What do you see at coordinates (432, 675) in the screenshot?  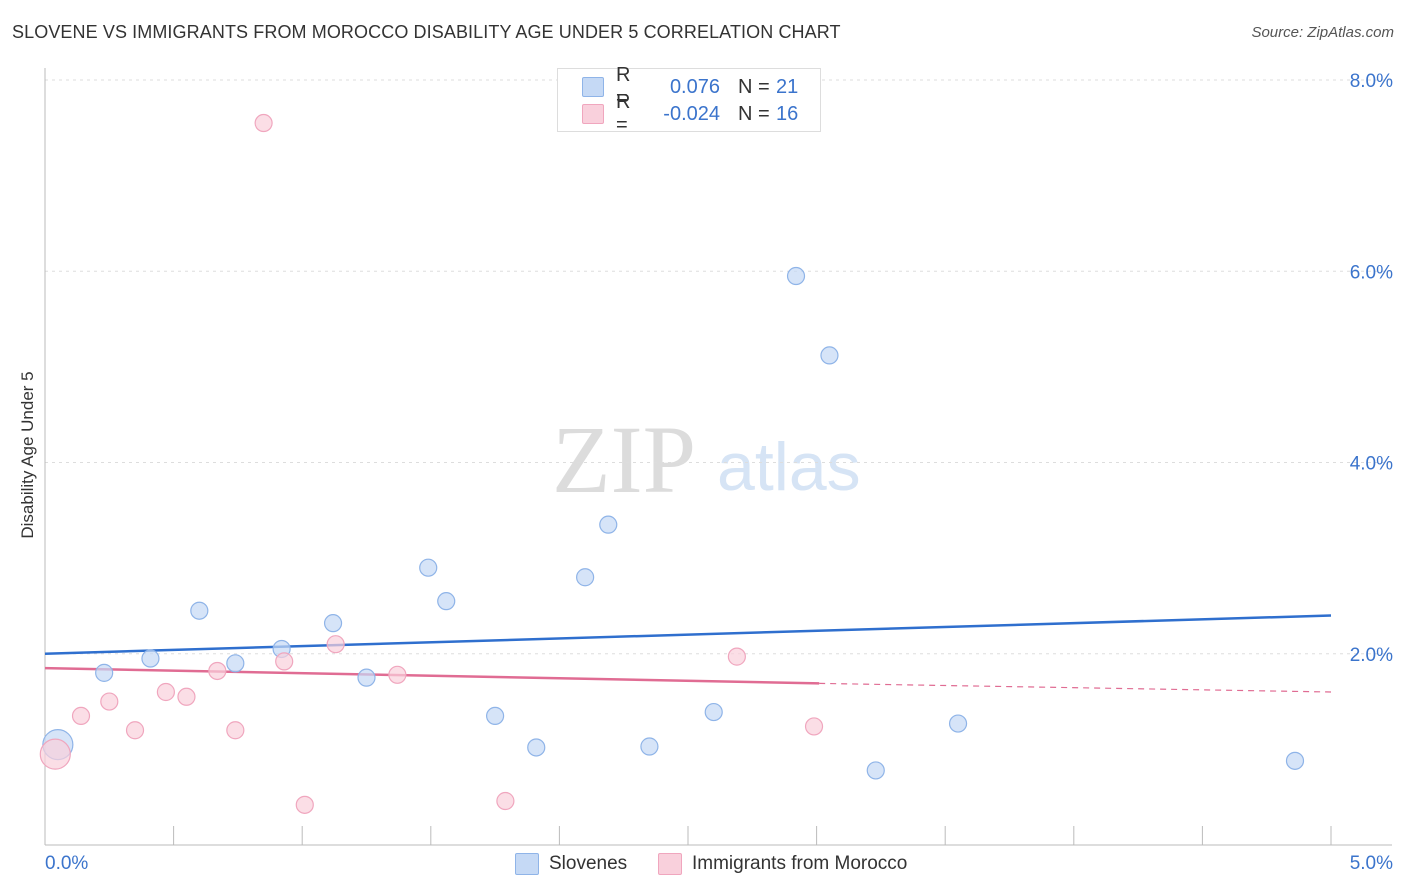 I see `trend-line-morocco` at bounding box center [432, 675].